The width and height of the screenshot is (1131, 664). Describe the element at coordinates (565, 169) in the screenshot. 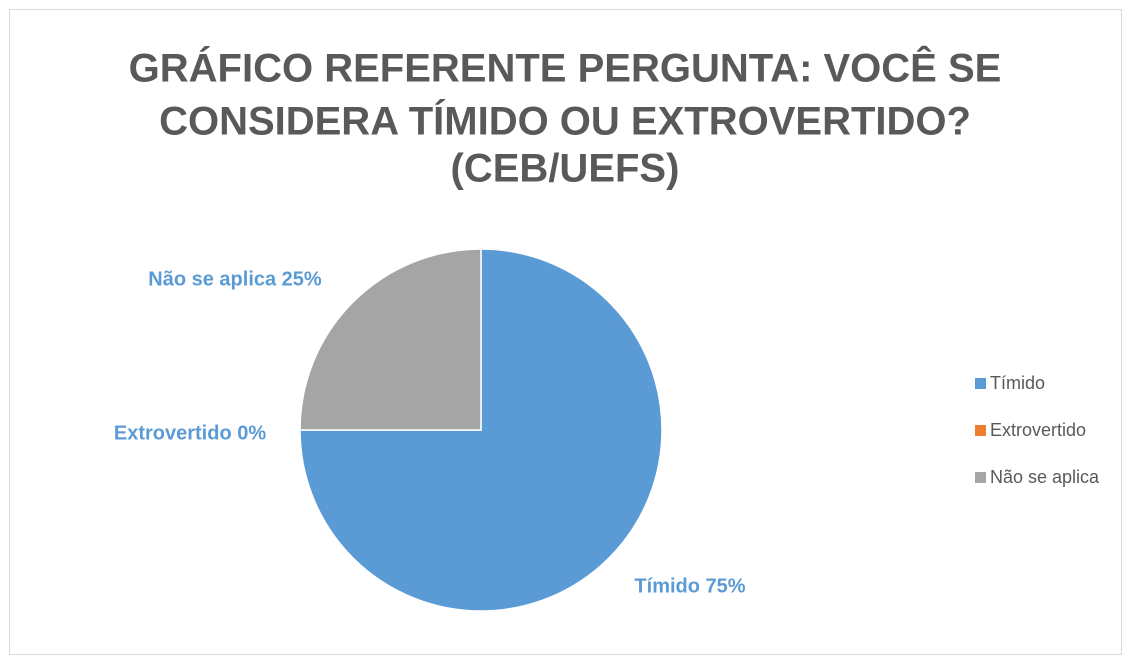

I see `chart-title: (CEB/UEFS)` at that location.